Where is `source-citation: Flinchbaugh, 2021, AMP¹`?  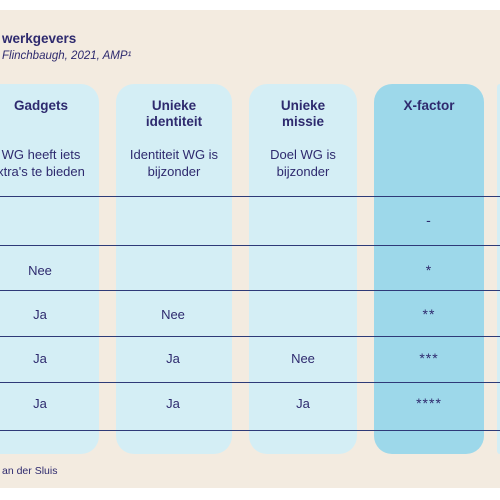 source-citation: Flinchbaugh, 2021, AMP¹ is located at coordinates (67, 56).